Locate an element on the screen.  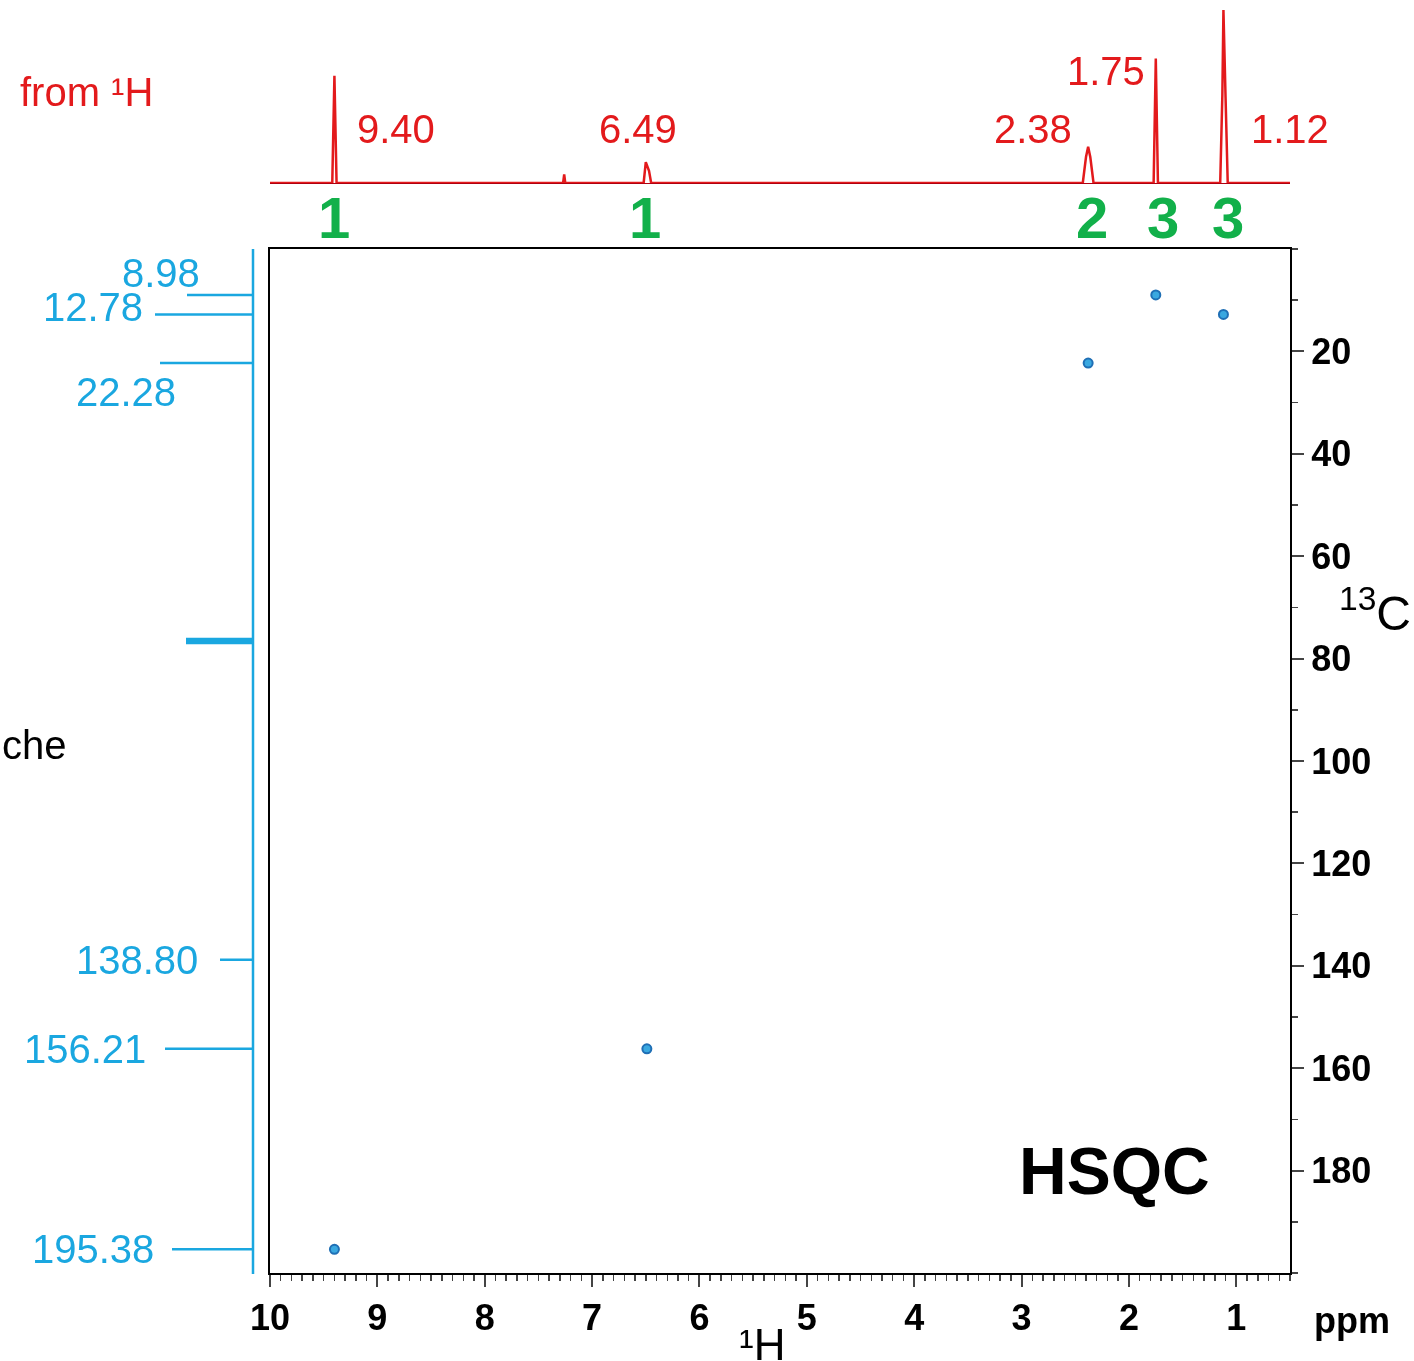
y-tick-label: 80 is located at coordinates (1331, 659).